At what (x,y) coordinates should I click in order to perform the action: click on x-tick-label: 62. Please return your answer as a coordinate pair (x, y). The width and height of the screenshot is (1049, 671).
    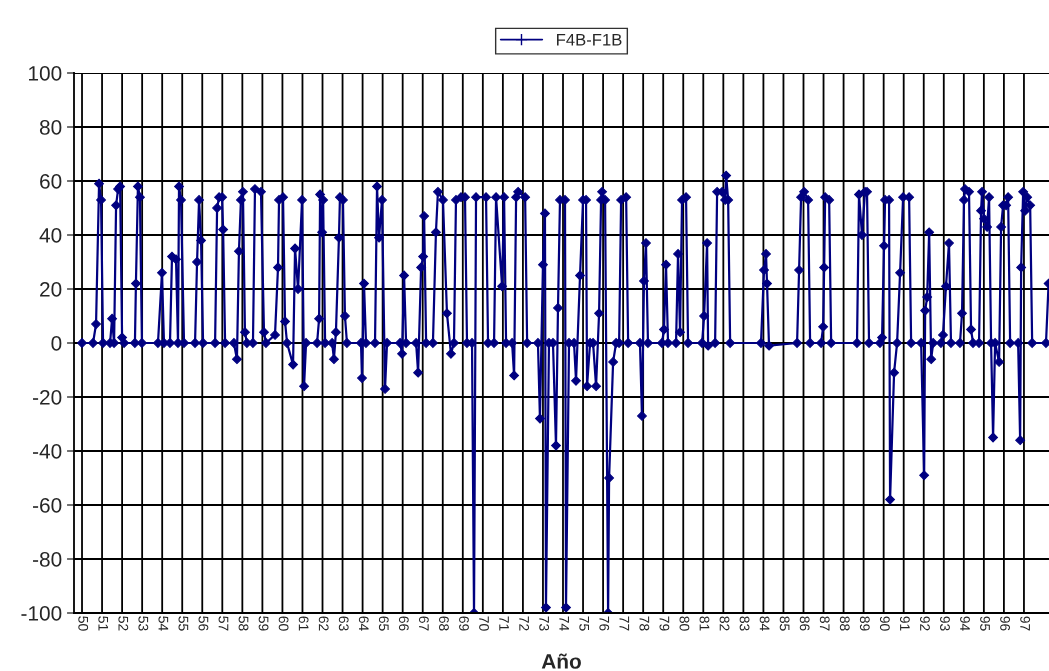
    Looking at the image, I should click on (323, 623).